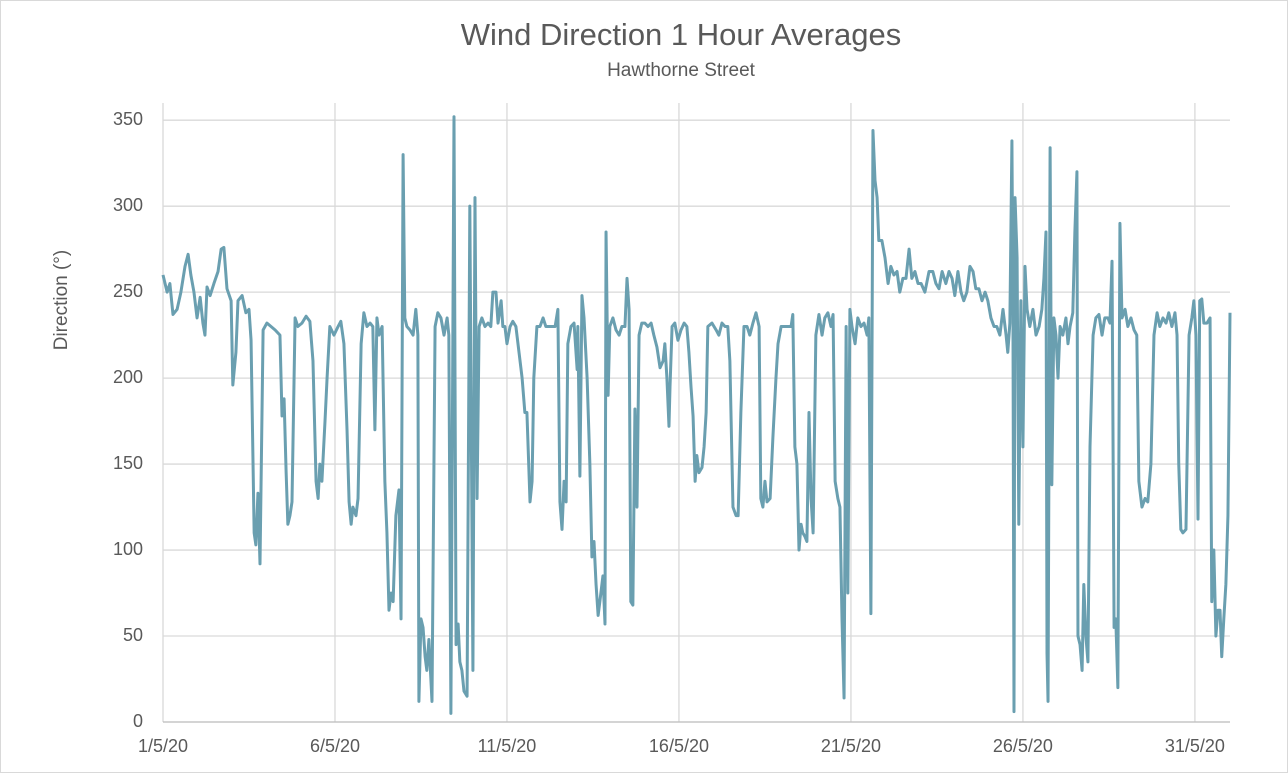 The height and width of the screenshot is (773, 1288). I want to click on x-tick-label: 26/5/20, so click(1023, 746).